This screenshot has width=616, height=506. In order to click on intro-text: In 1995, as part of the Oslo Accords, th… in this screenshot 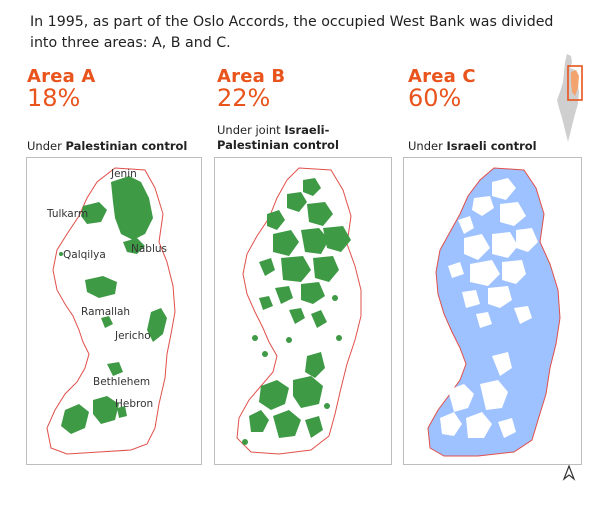, I will do `click(292, 32)`.